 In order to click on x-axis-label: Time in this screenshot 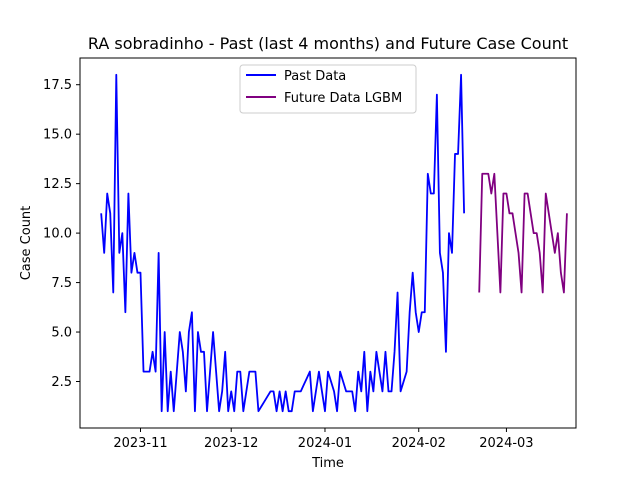, I will do `click(327, 463)`.